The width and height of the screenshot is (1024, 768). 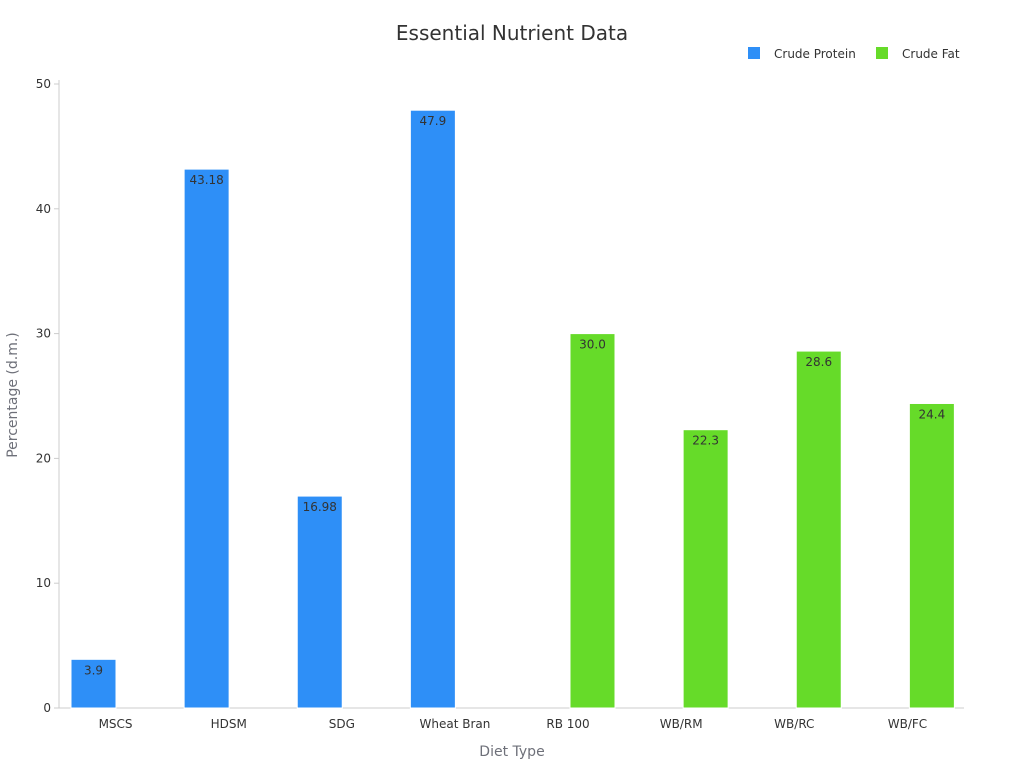 I want to click on y-tick-label: 20, so click(x=43, y=458).